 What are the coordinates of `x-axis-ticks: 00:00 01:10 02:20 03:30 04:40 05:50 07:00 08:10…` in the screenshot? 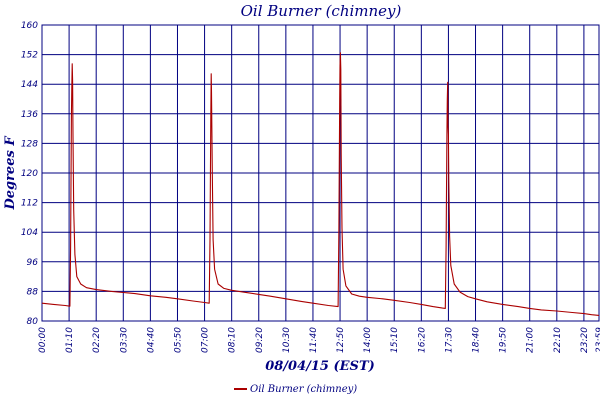 It's located at (319, 340).